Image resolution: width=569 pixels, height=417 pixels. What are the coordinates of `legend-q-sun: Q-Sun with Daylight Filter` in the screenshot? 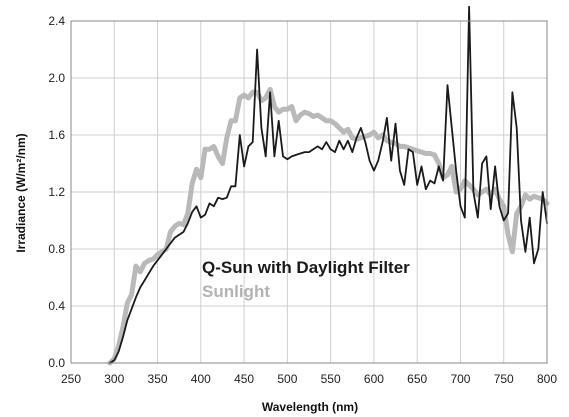 It's located at (306, 267).